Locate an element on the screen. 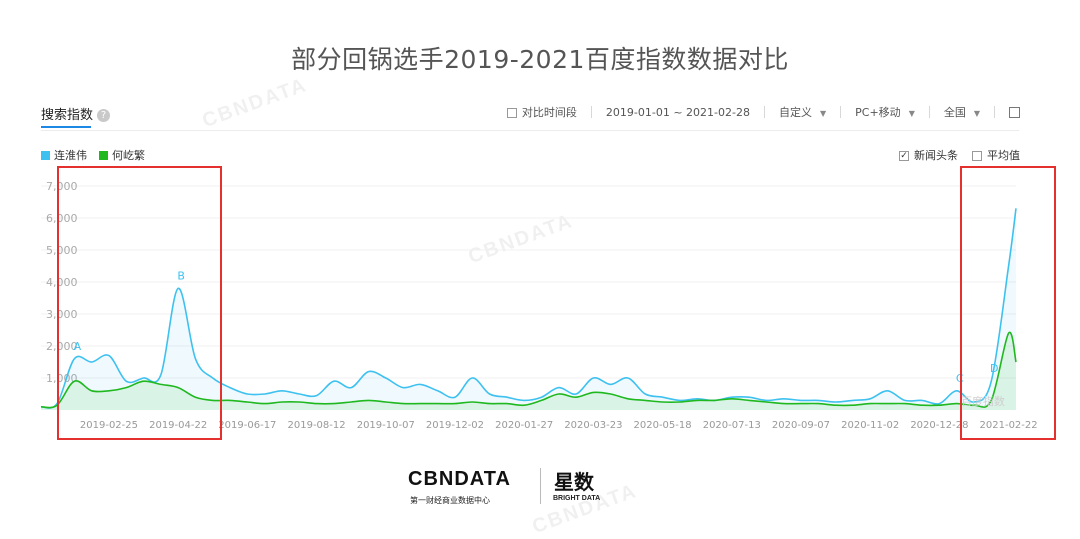 Image resolution: width=1080 pixels, height=539 pixels. highlight-box-left is located at coordinates (139, 303).